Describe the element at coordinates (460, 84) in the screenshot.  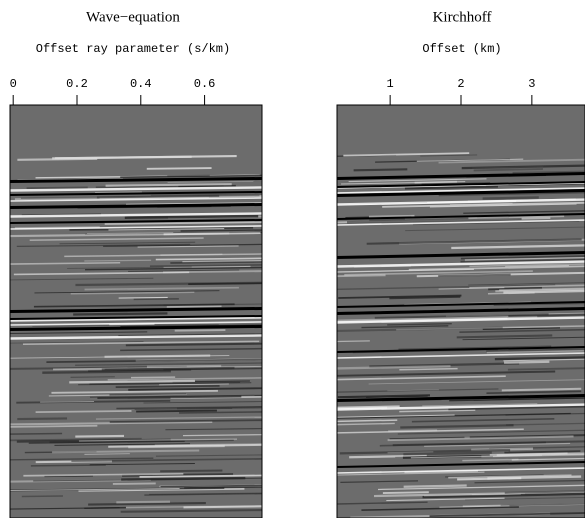
I see `x-tick-label: 2` at that location.